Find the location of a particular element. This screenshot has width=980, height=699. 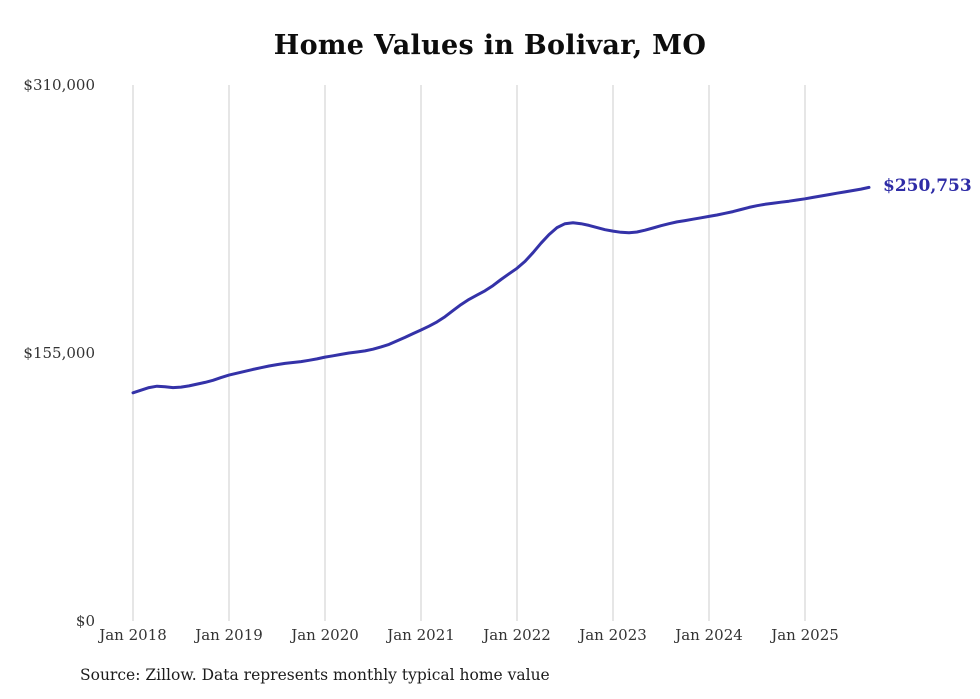

y-tick-label: $0 is located at coordinates (85, 621).